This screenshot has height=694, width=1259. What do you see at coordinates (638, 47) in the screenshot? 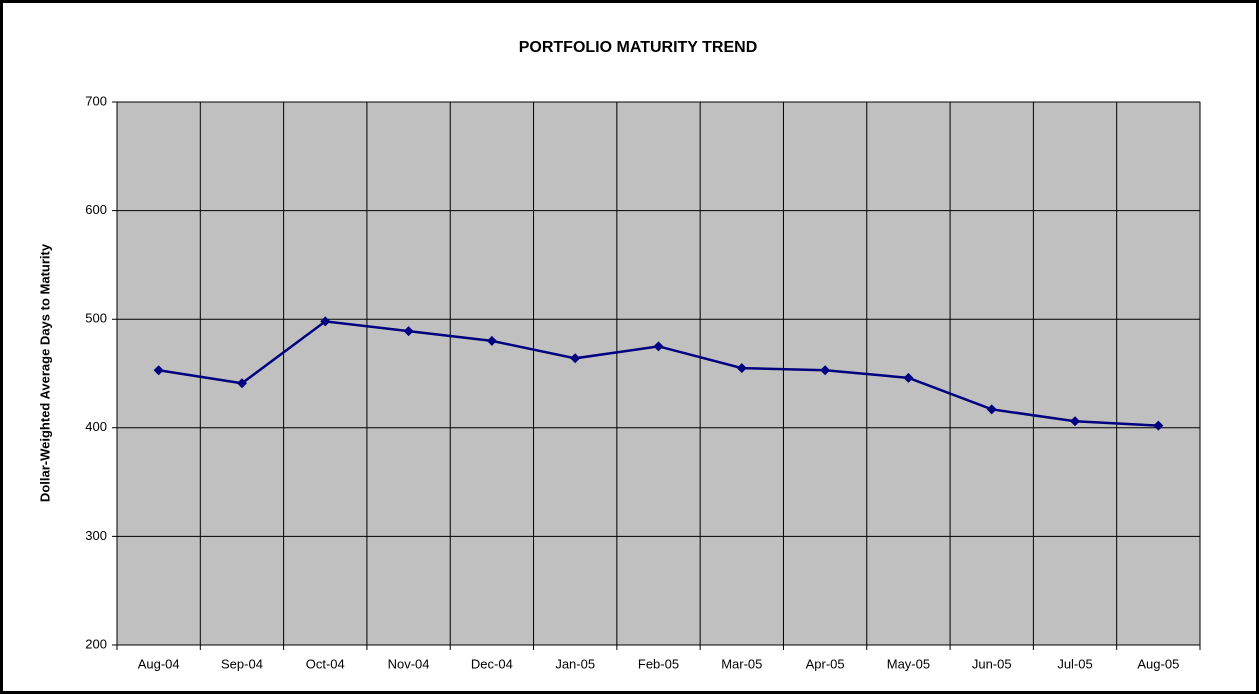
I see `chart-title: PORTFOLIO MATURITY TREND` at bounding box center [638, 47].